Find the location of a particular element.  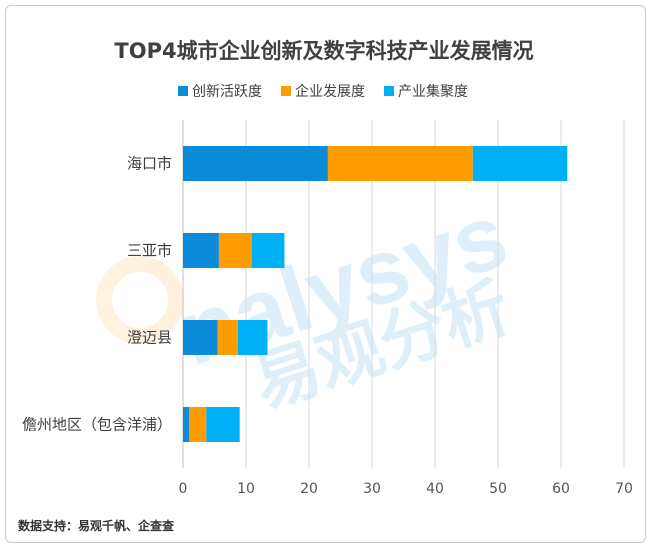

watermark-logo-ring is located at coordinates (140, 300).